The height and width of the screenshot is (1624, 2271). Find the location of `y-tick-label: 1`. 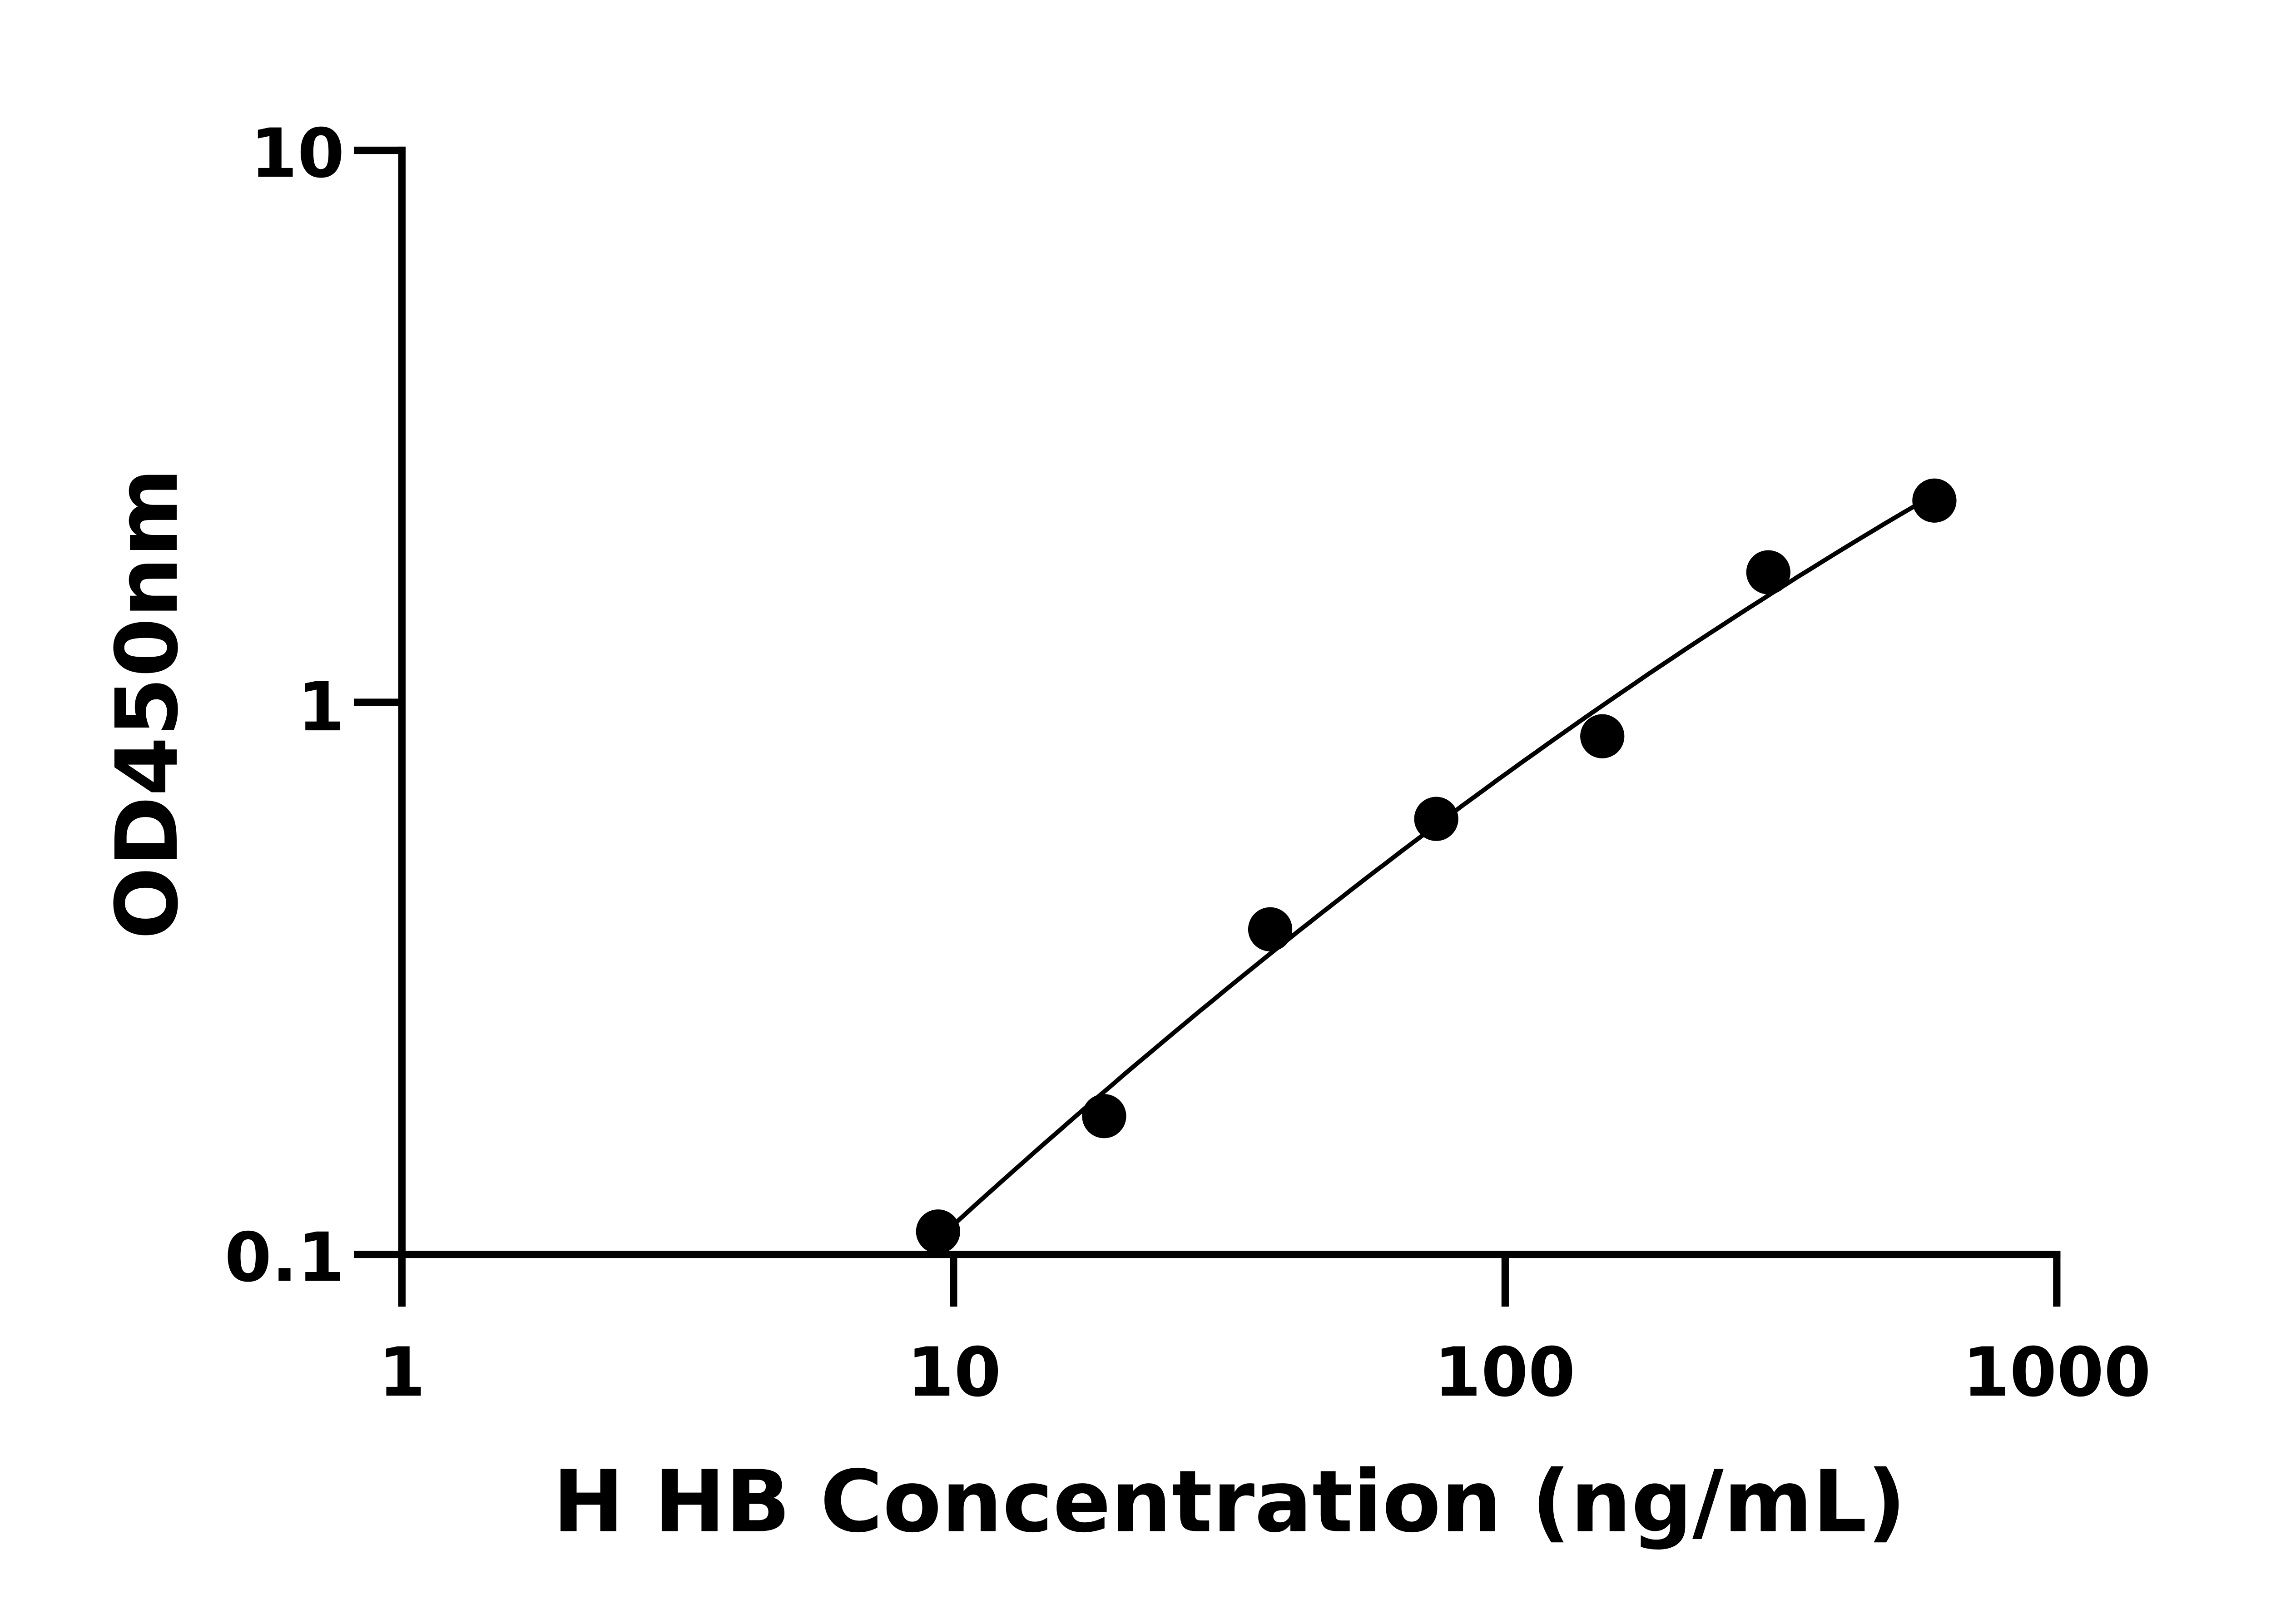

y-tick-label: 1 is located at coordinates (321, 707).